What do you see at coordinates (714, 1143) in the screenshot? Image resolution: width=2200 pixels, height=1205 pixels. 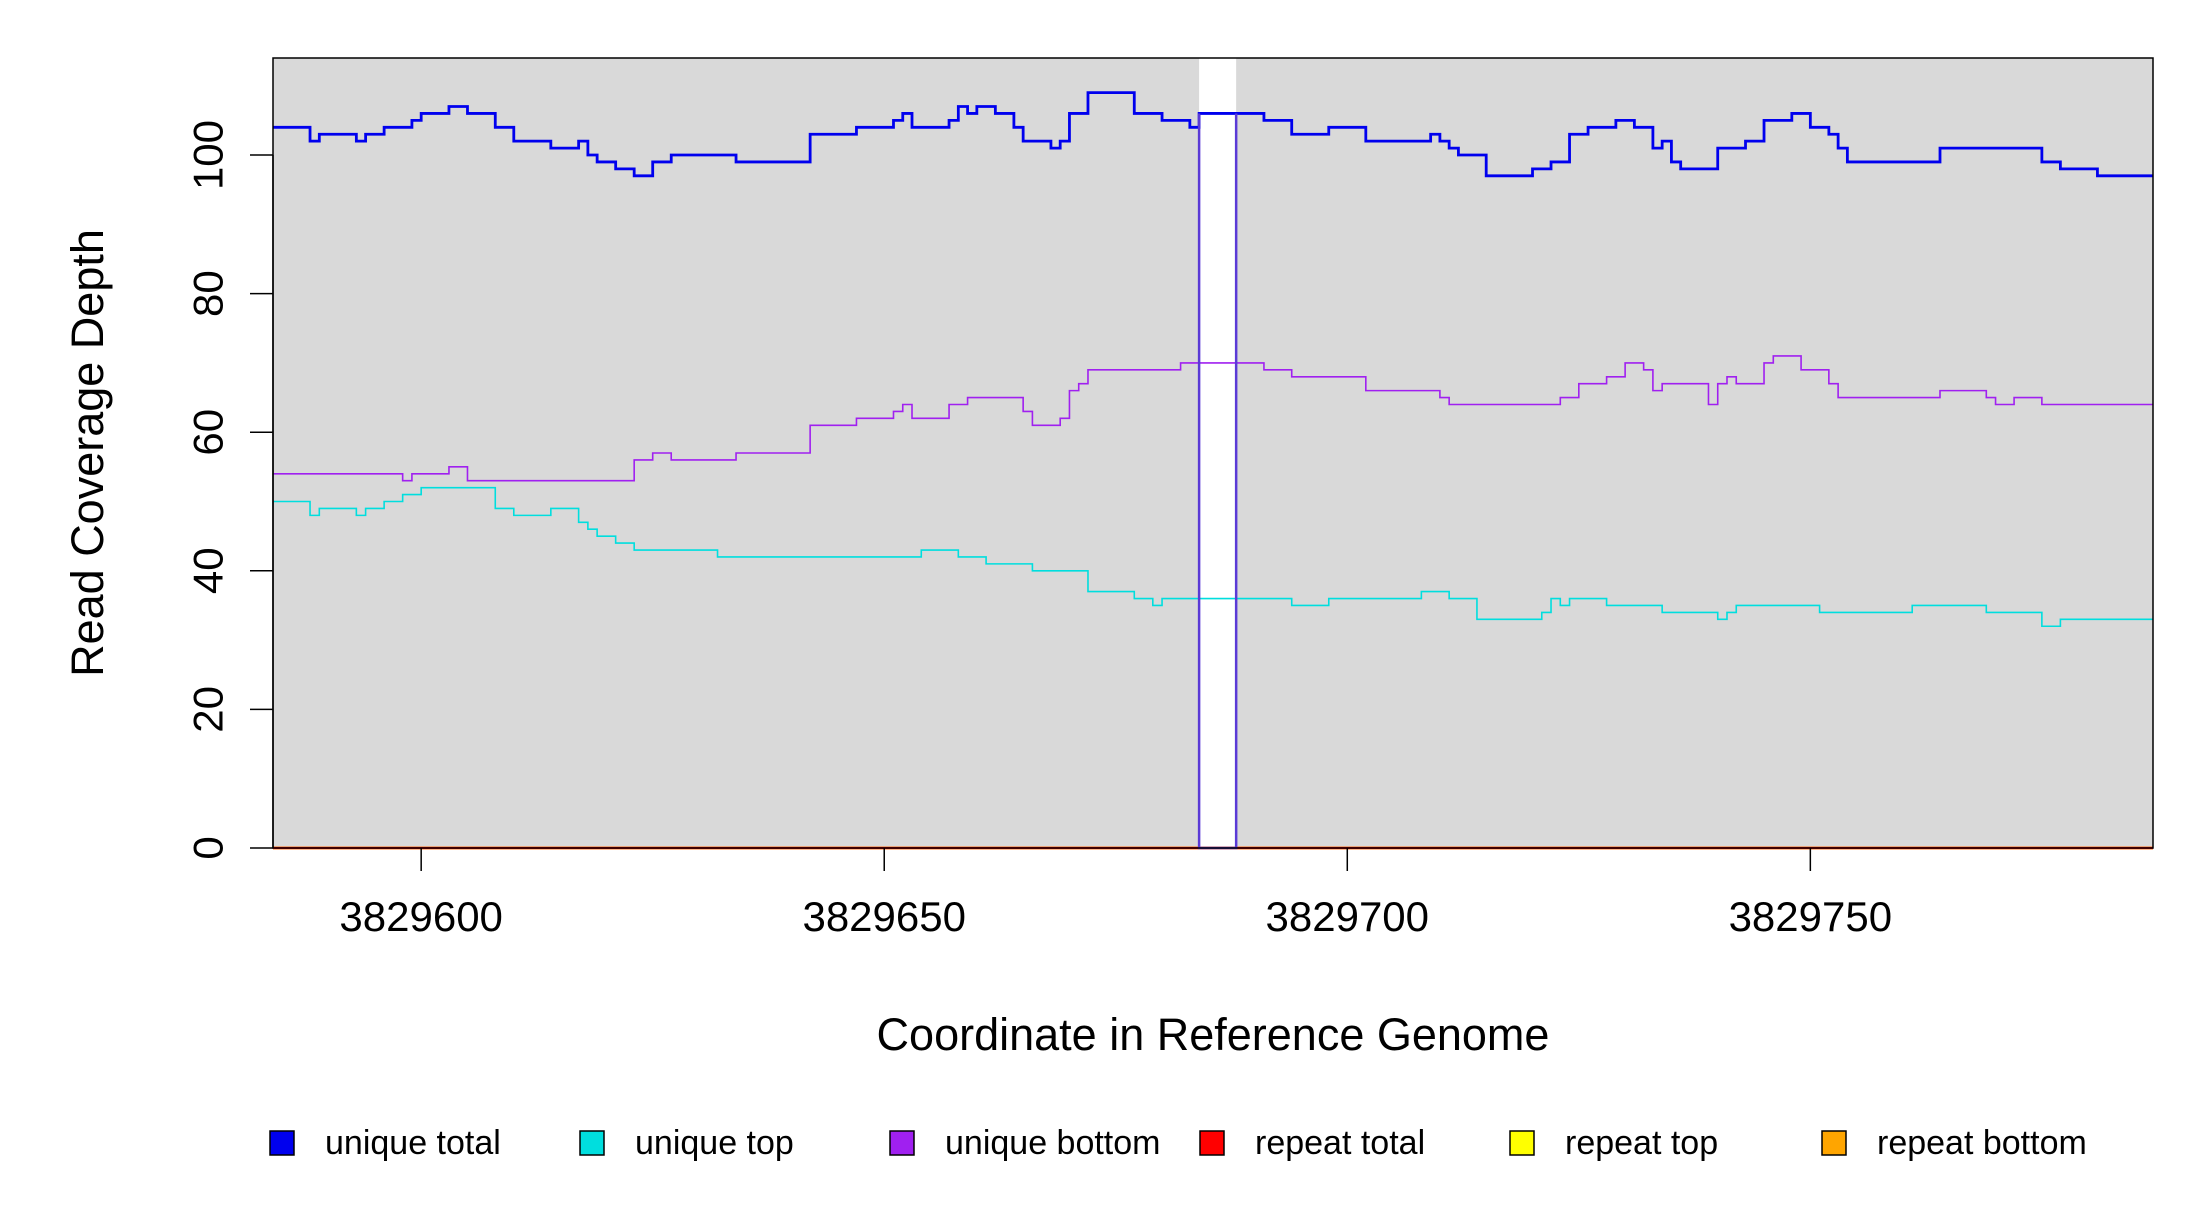 I see `legend-label-unique-top: unique top` at bounding box center [714, 1143].